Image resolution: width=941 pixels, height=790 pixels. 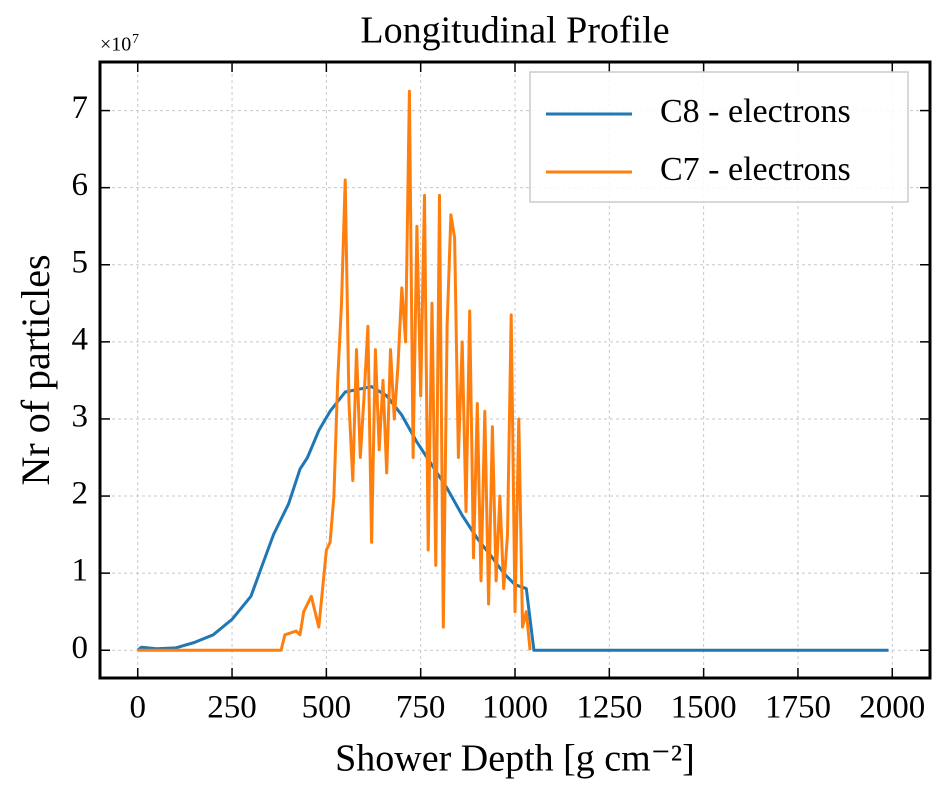 I want to click on x-axis-label: Shower Depth [g cm⁻²], so click(x=515, y=759).